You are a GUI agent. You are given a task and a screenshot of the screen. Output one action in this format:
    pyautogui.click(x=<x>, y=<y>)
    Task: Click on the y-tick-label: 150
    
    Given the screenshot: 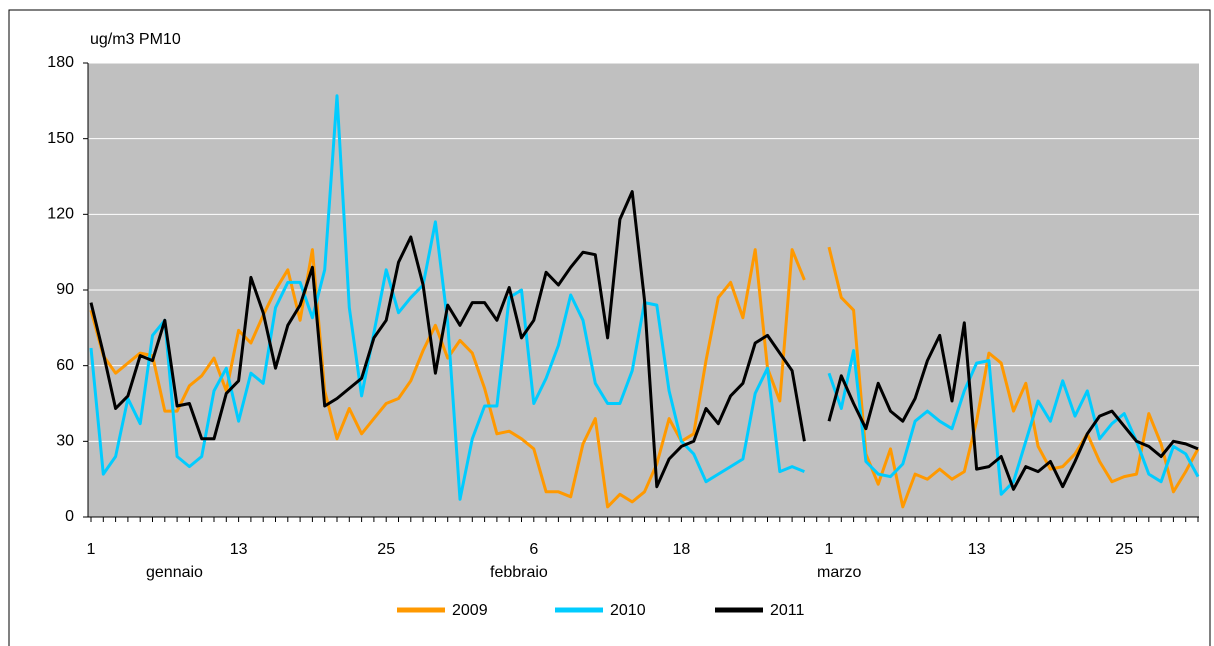 What is the action you would take?
    pyautogui.click(x=60, y=138)
    